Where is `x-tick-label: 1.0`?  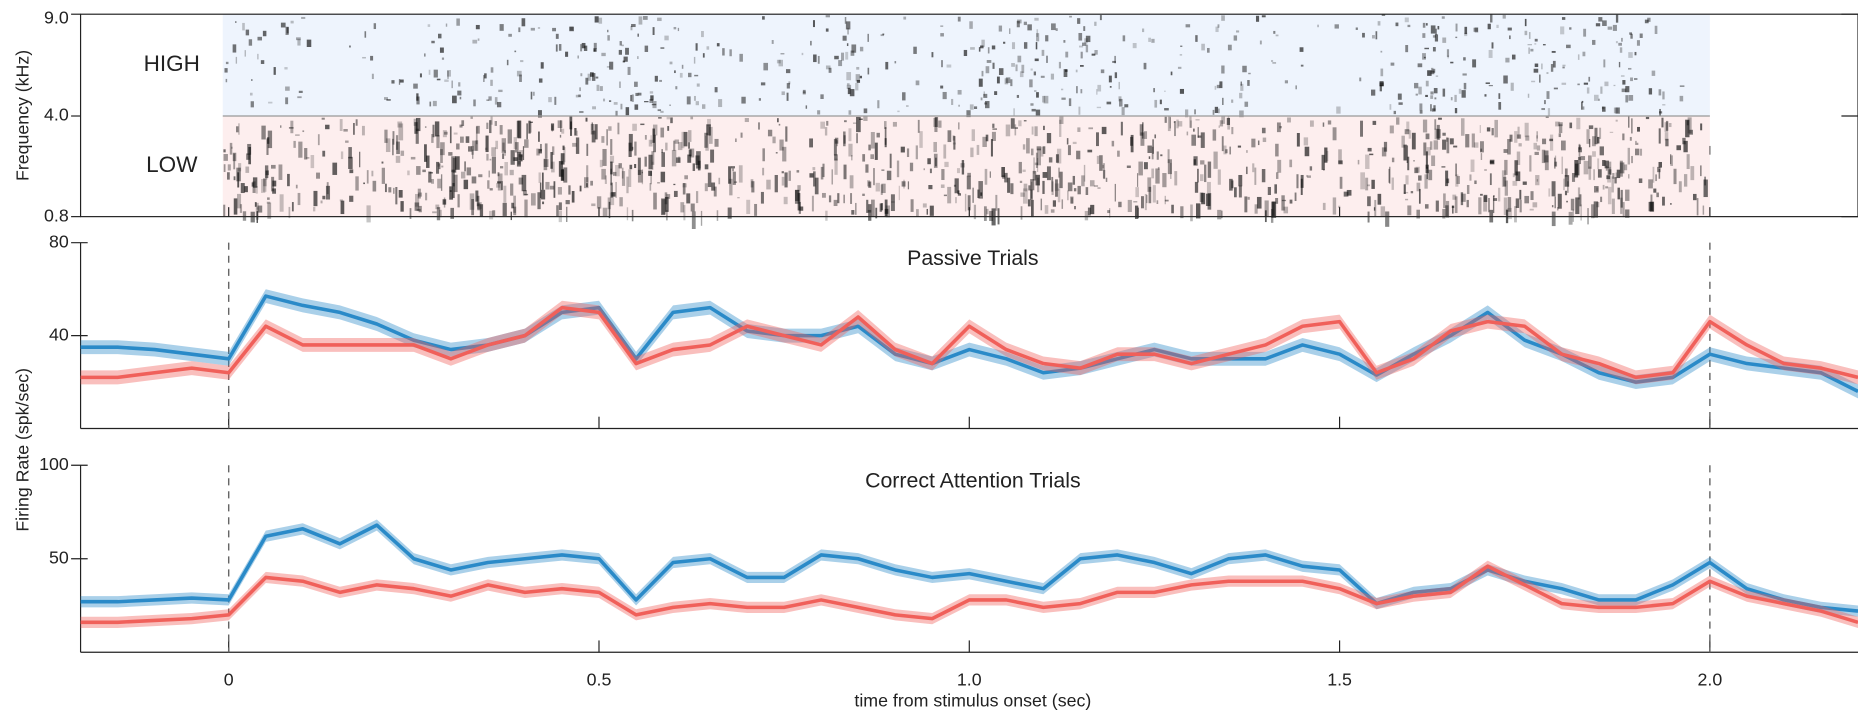
x-tick-label: 1.0 is located at coordinates (969, 679).